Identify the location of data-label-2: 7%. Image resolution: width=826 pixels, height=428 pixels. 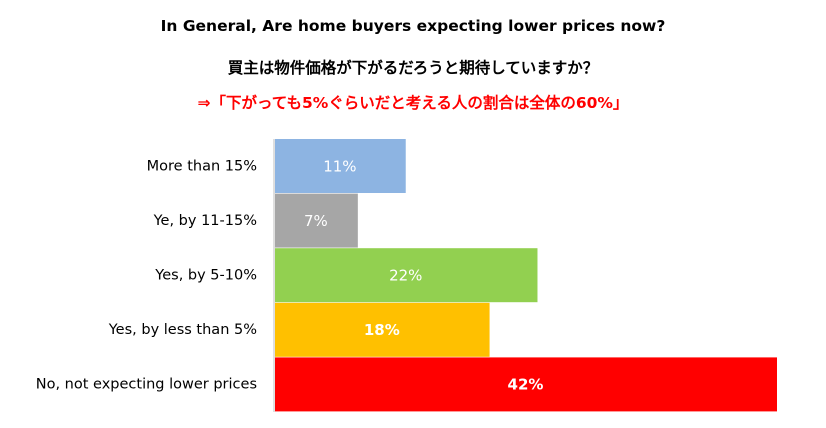
(316, 221).